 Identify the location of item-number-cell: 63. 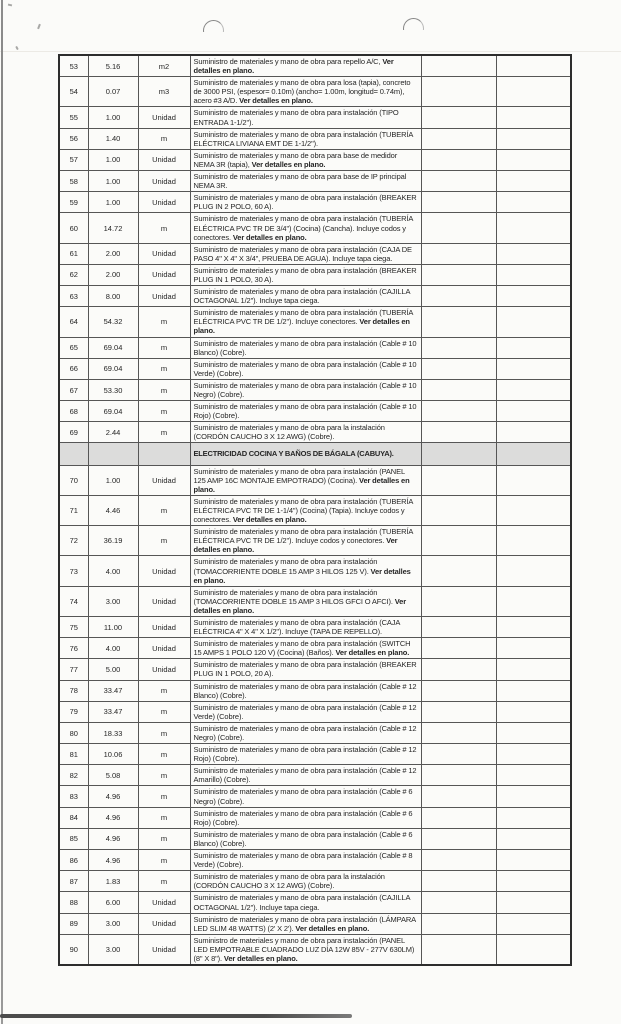
(73, 296).